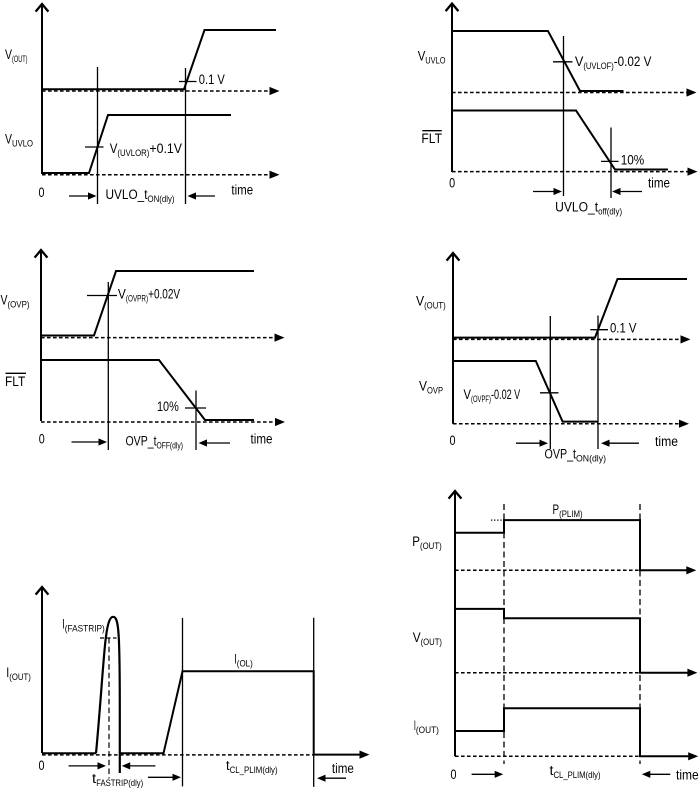 The height and width of the screenshot is (790, 700). I want to click on svg-text: tFASTRIP(dly), so click(117, 779).